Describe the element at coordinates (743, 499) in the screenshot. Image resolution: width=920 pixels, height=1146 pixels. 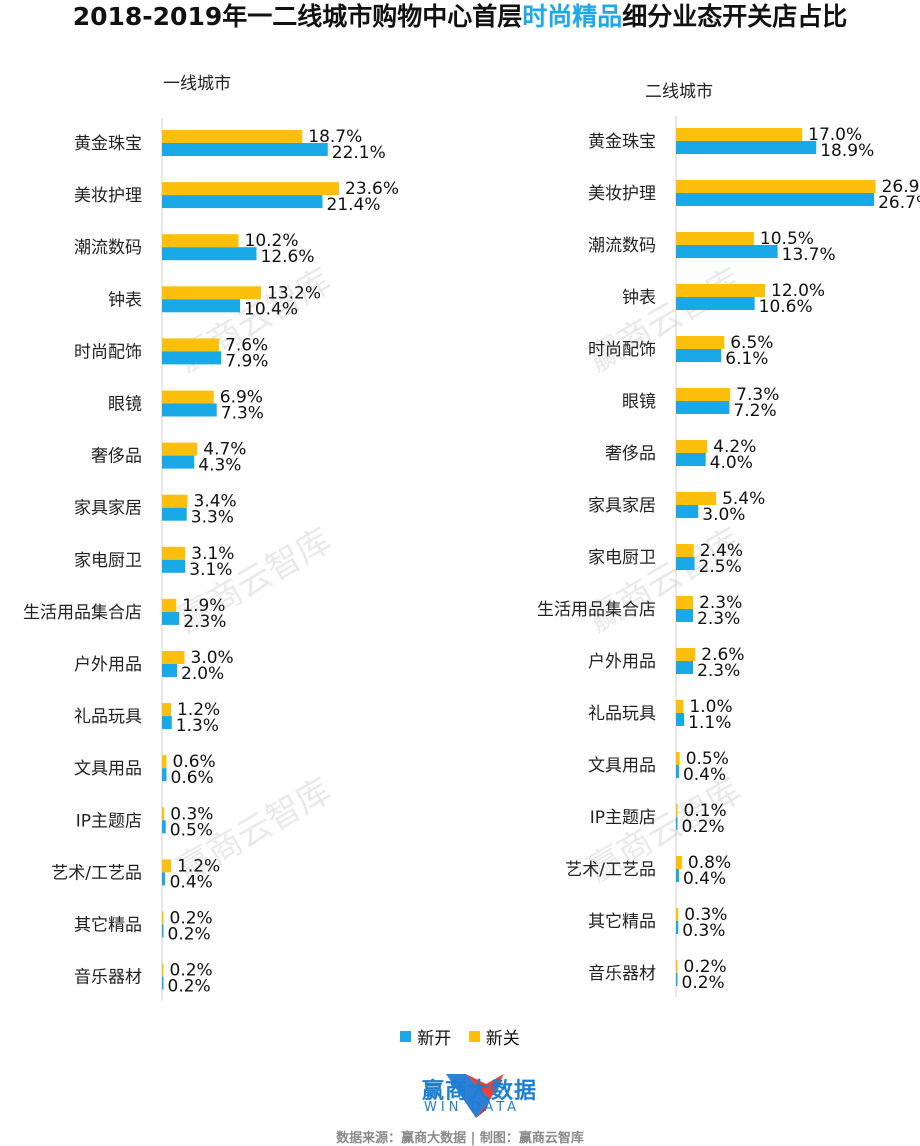
I see `data-label-new-close: 5.4%` at that location.